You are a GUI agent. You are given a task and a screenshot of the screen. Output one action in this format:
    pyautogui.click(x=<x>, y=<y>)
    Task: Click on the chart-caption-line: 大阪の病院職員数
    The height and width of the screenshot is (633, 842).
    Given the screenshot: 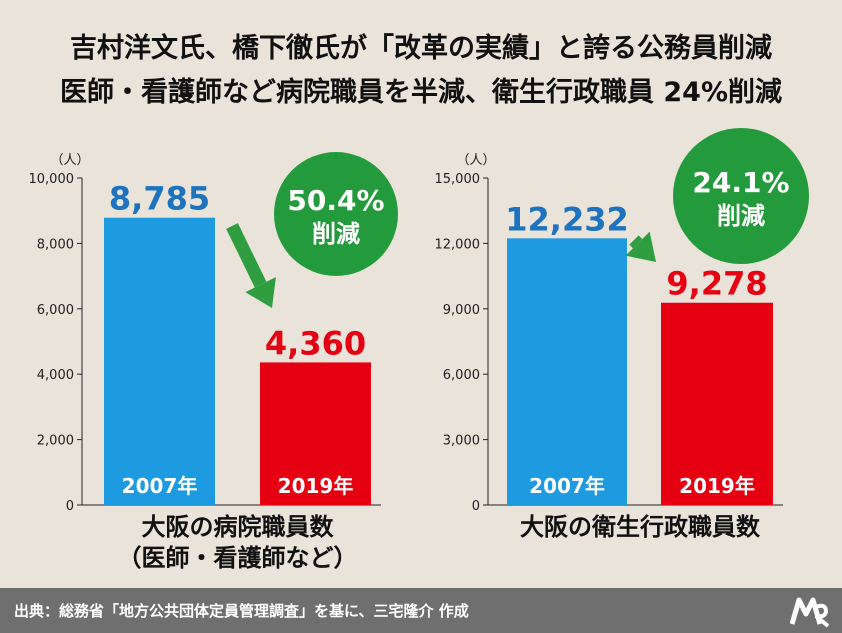 What is the action you would take?
    pyautogui.click(x=238, y=527)
    